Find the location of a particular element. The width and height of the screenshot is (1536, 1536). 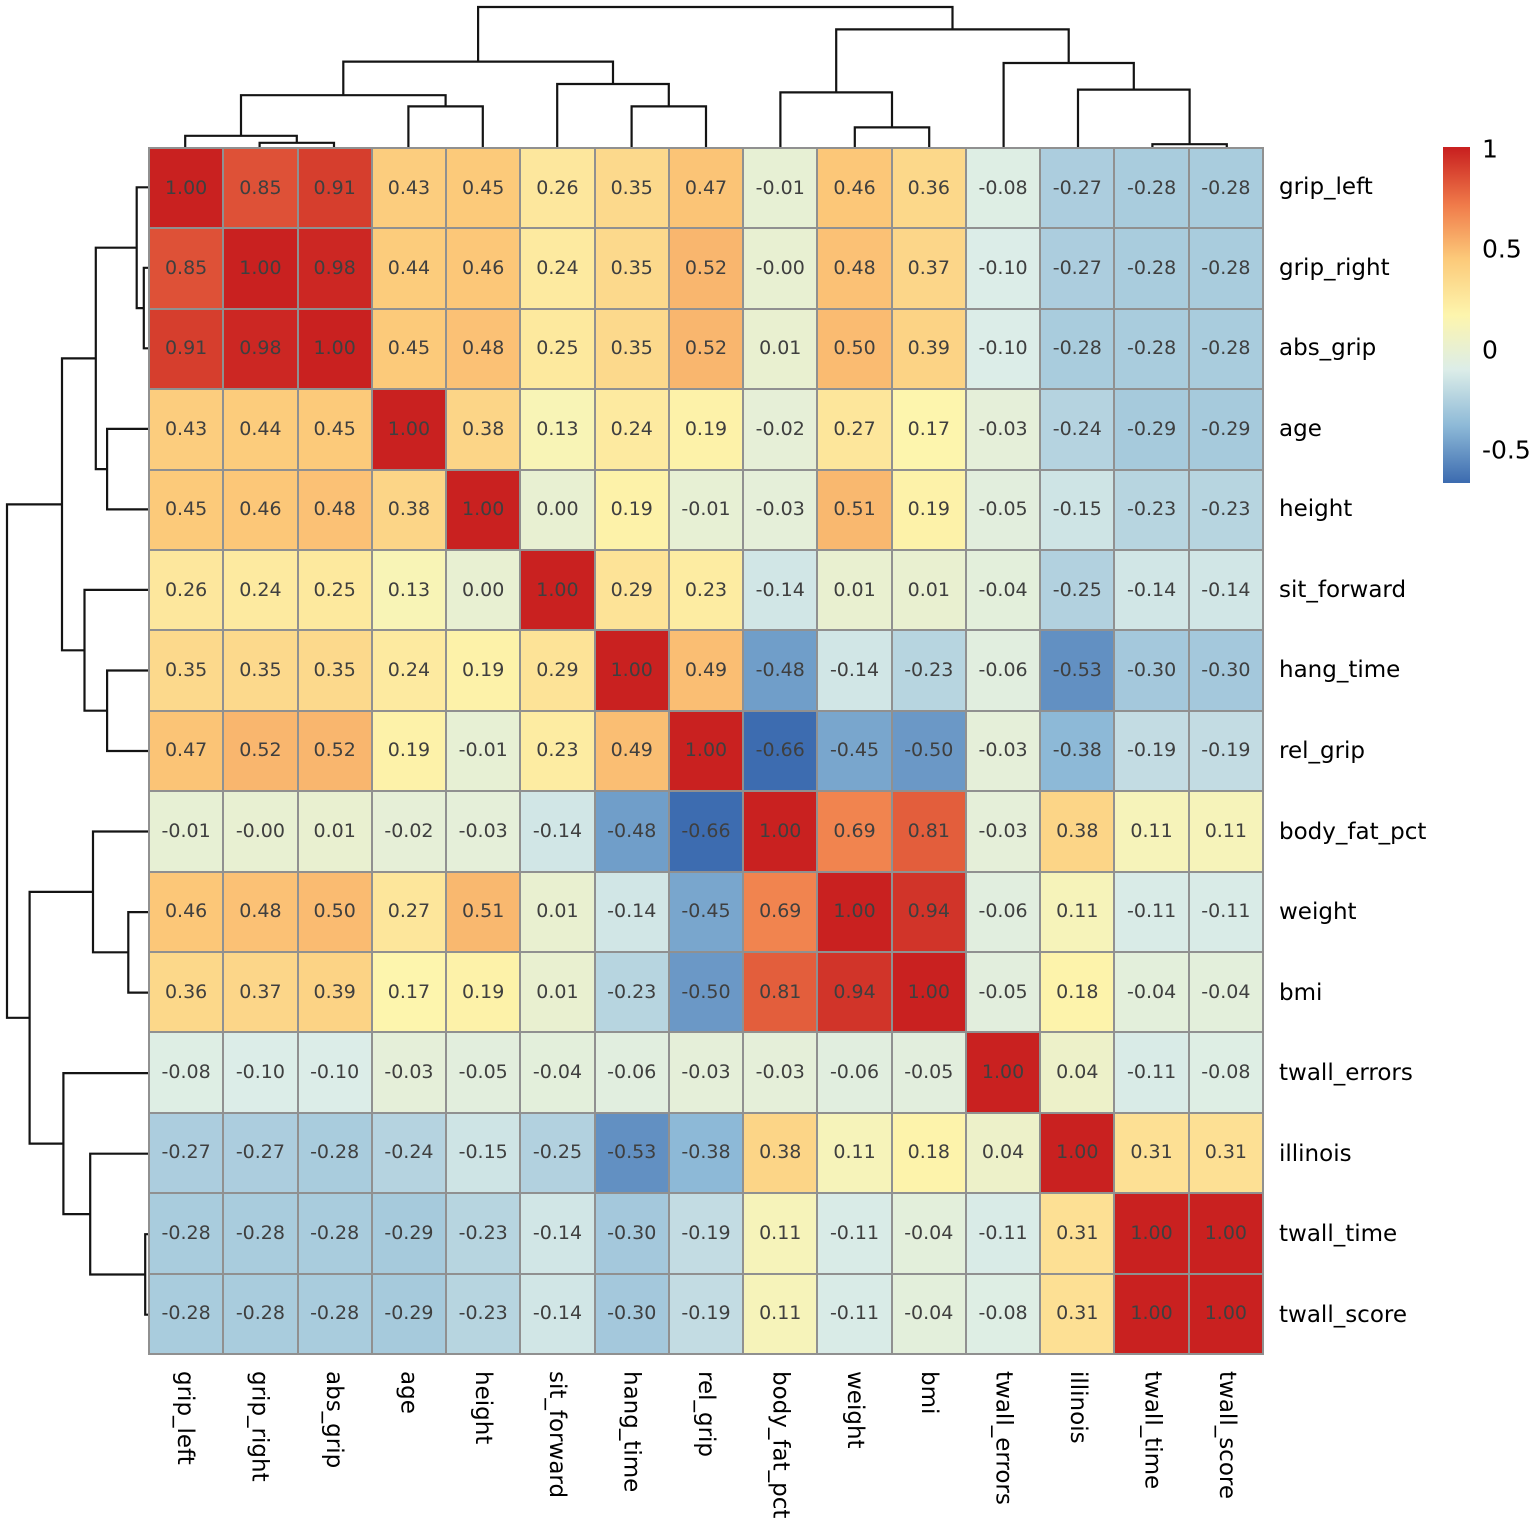

heatmap-cell: -0.27 is located at coordinates (1077, 268).